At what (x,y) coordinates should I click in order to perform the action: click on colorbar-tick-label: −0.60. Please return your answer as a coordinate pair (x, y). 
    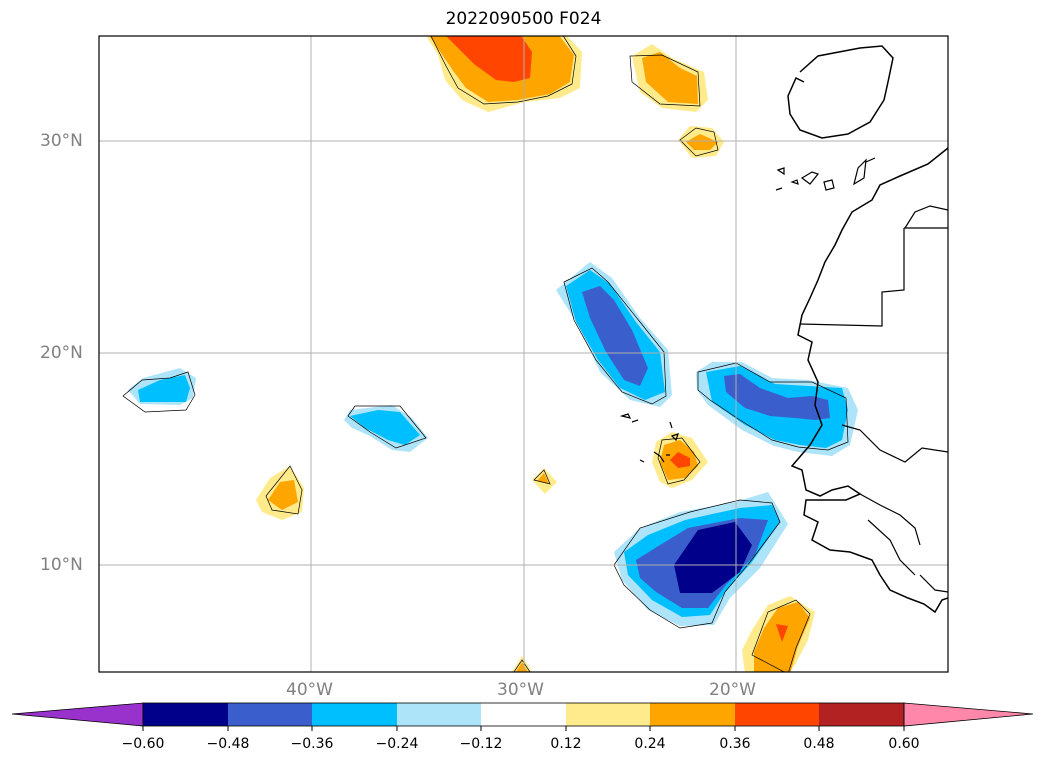
    Looking at the image, I should click on (143, 744).